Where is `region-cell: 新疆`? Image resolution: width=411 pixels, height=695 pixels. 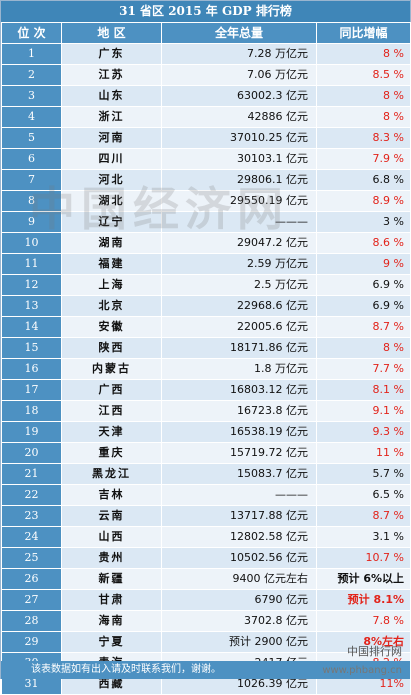
region-cell: 新疆 is located at coordinates (111, 579).